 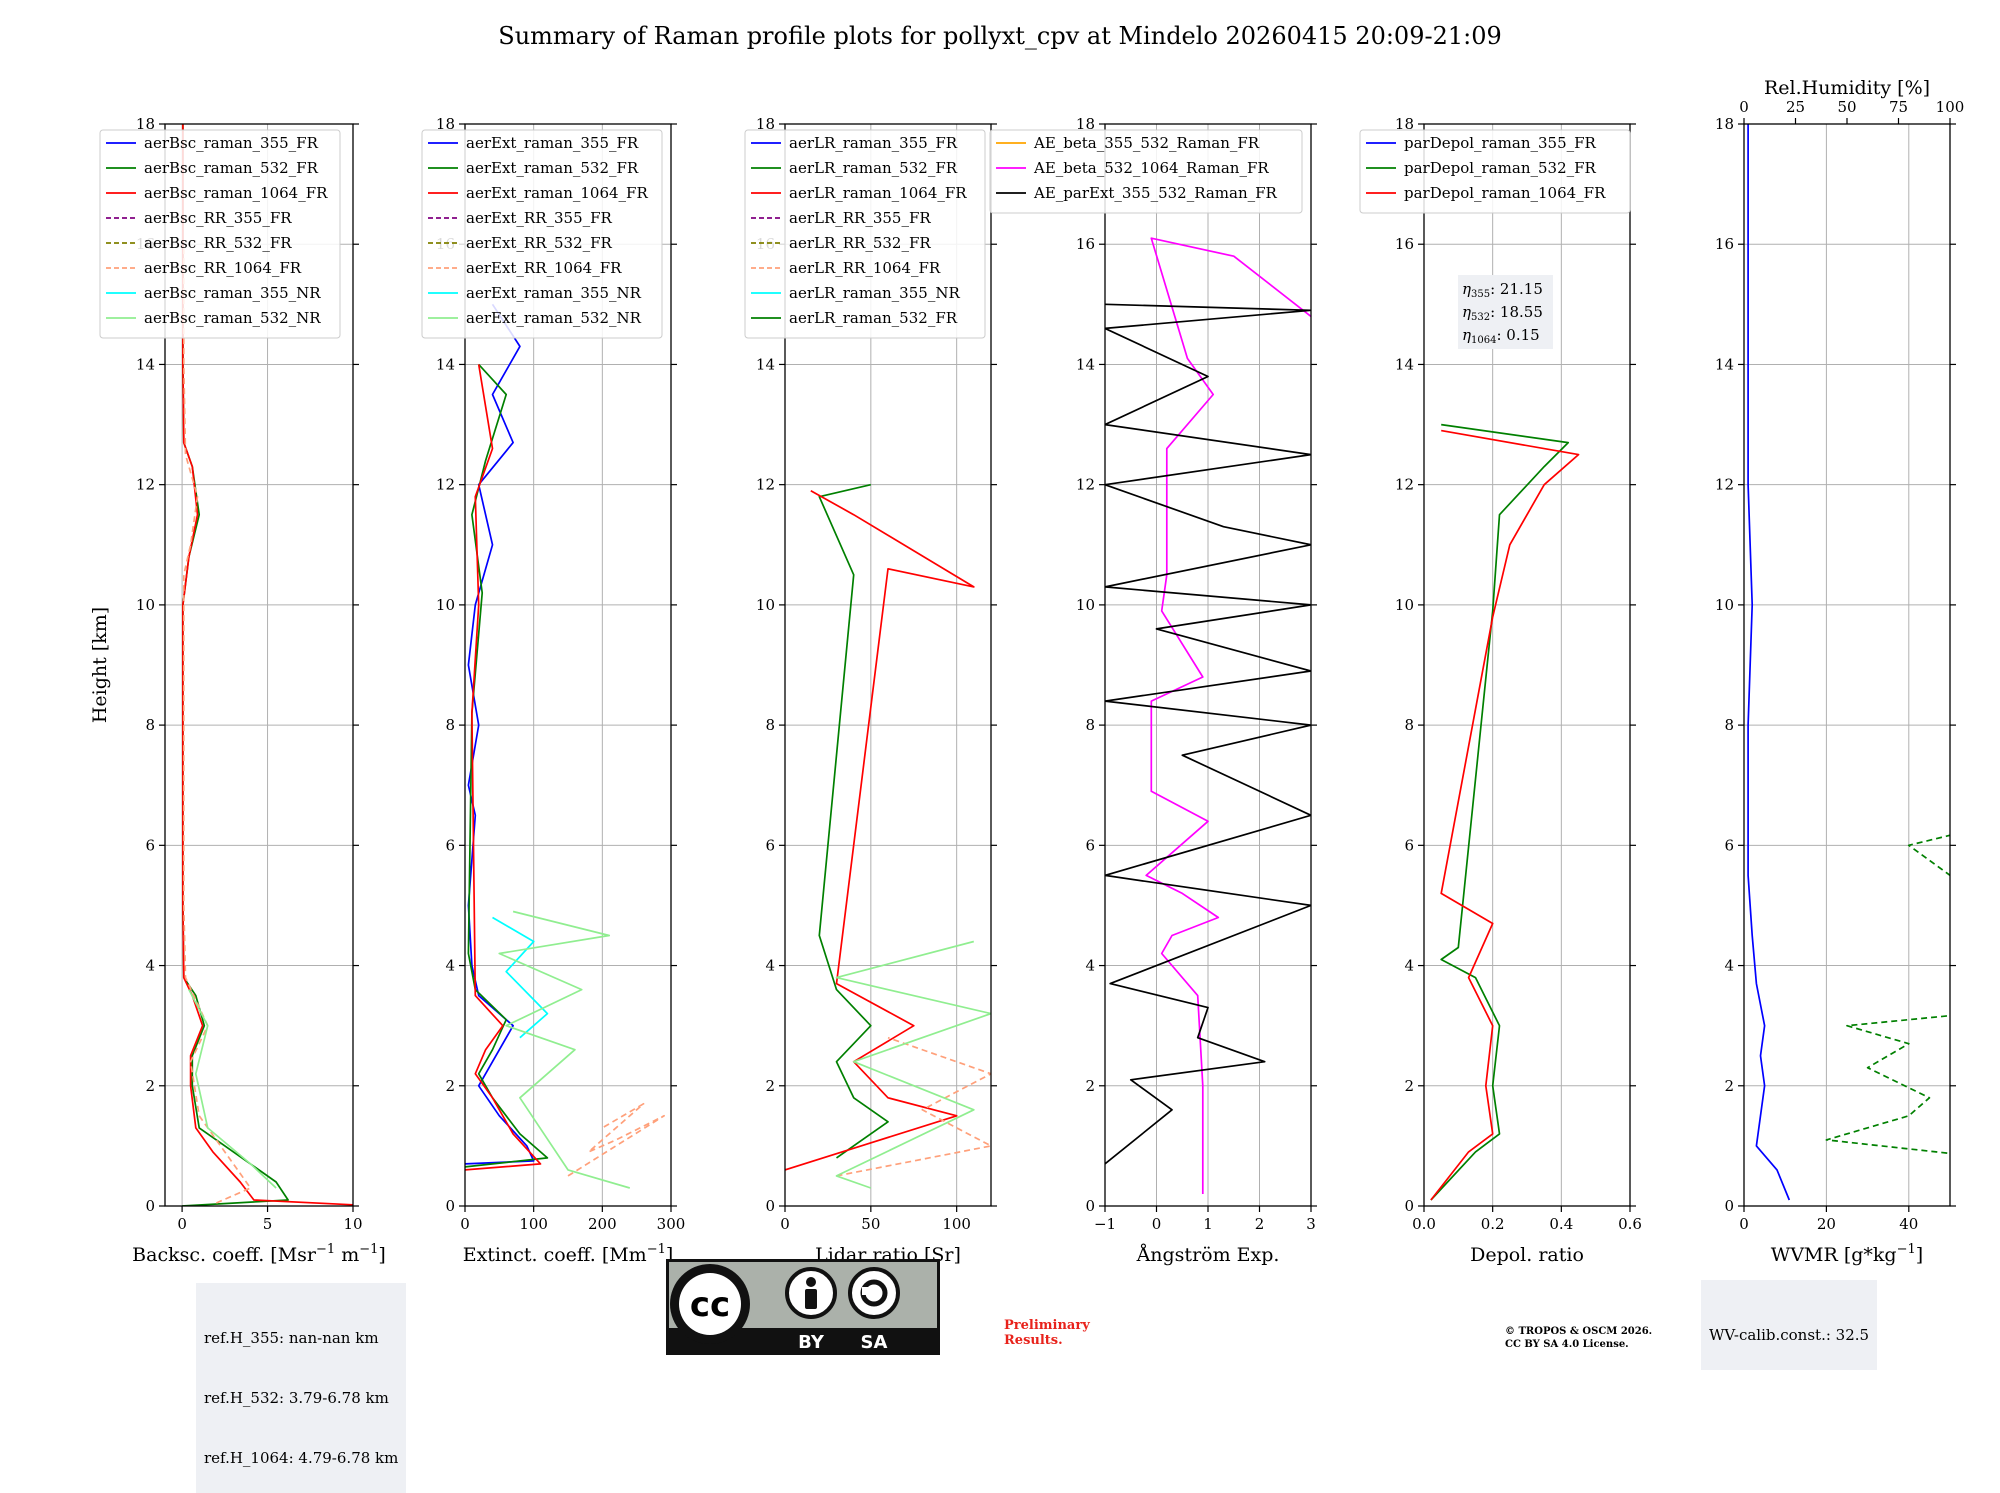 What do you see at coordinates (1311, 1224) in the screenshot?
I see `x-tick-label: 3` at bounding box center [1311, 1224].